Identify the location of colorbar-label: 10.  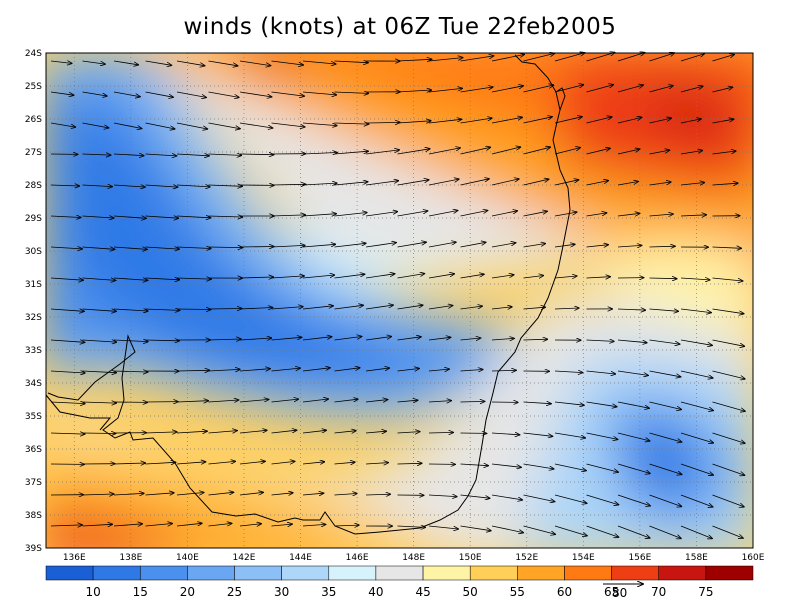
(92, 592).